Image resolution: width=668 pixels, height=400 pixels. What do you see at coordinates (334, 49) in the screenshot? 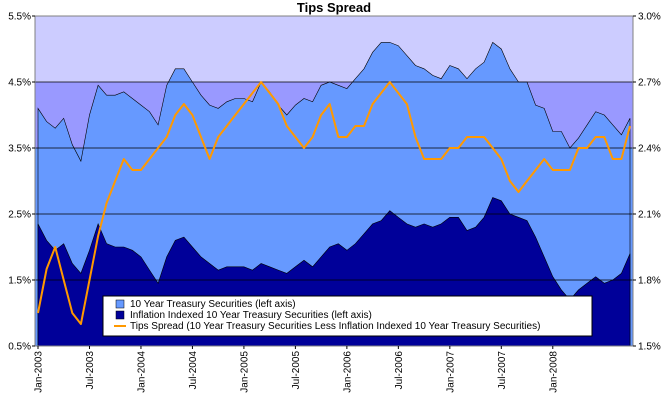
I see `background-band` at bounding box center [334, 49].